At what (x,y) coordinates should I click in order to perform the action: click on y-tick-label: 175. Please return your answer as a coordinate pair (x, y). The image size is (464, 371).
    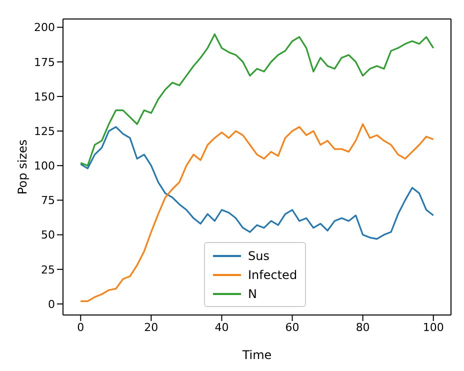
    Looking at the image, I should click on (44, 62).